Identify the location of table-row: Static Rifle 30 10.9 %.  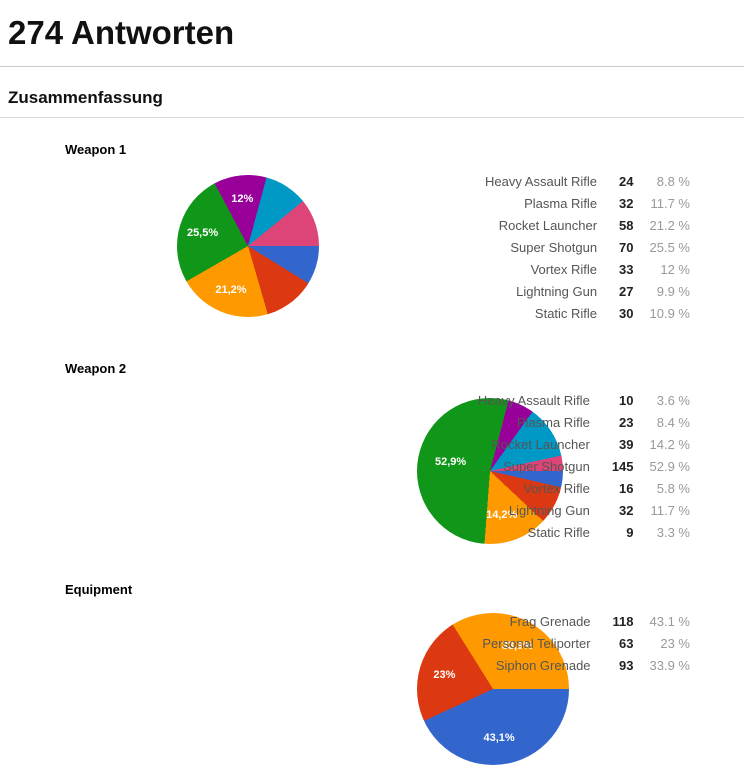
(587, 314).